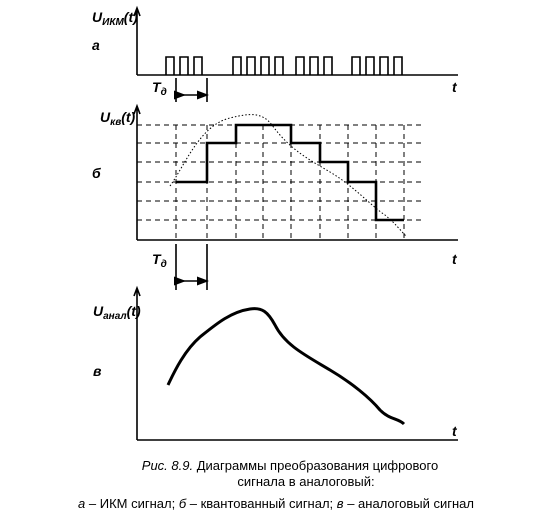 The image size is (553, 528). What do you see at coordinates (113, 22) in the screenshot?
I see `text: ИКМ` at bounding box center [113, 22].